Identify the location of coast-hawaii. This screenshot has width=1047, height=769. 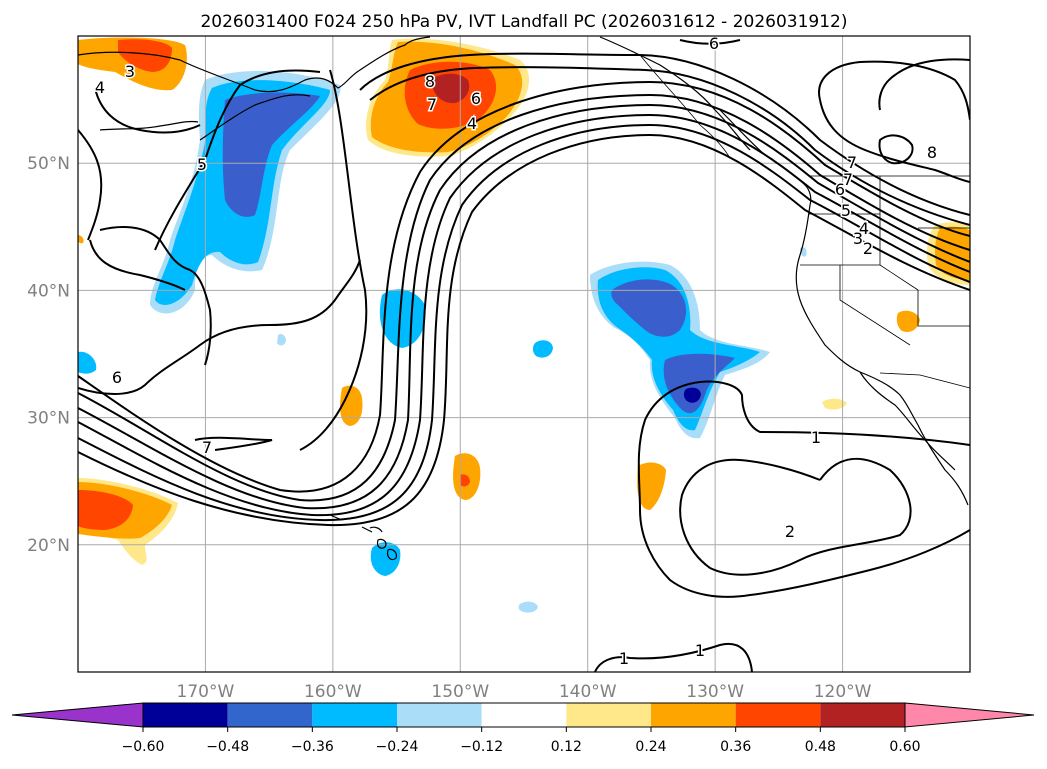
(363, 537).